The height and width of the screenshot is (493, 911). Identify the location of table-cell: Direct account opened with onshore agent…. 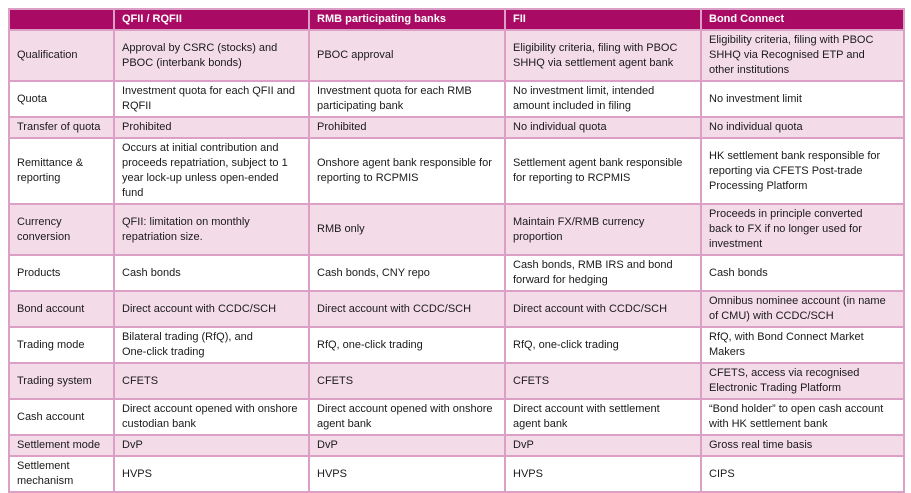
(407, 417).